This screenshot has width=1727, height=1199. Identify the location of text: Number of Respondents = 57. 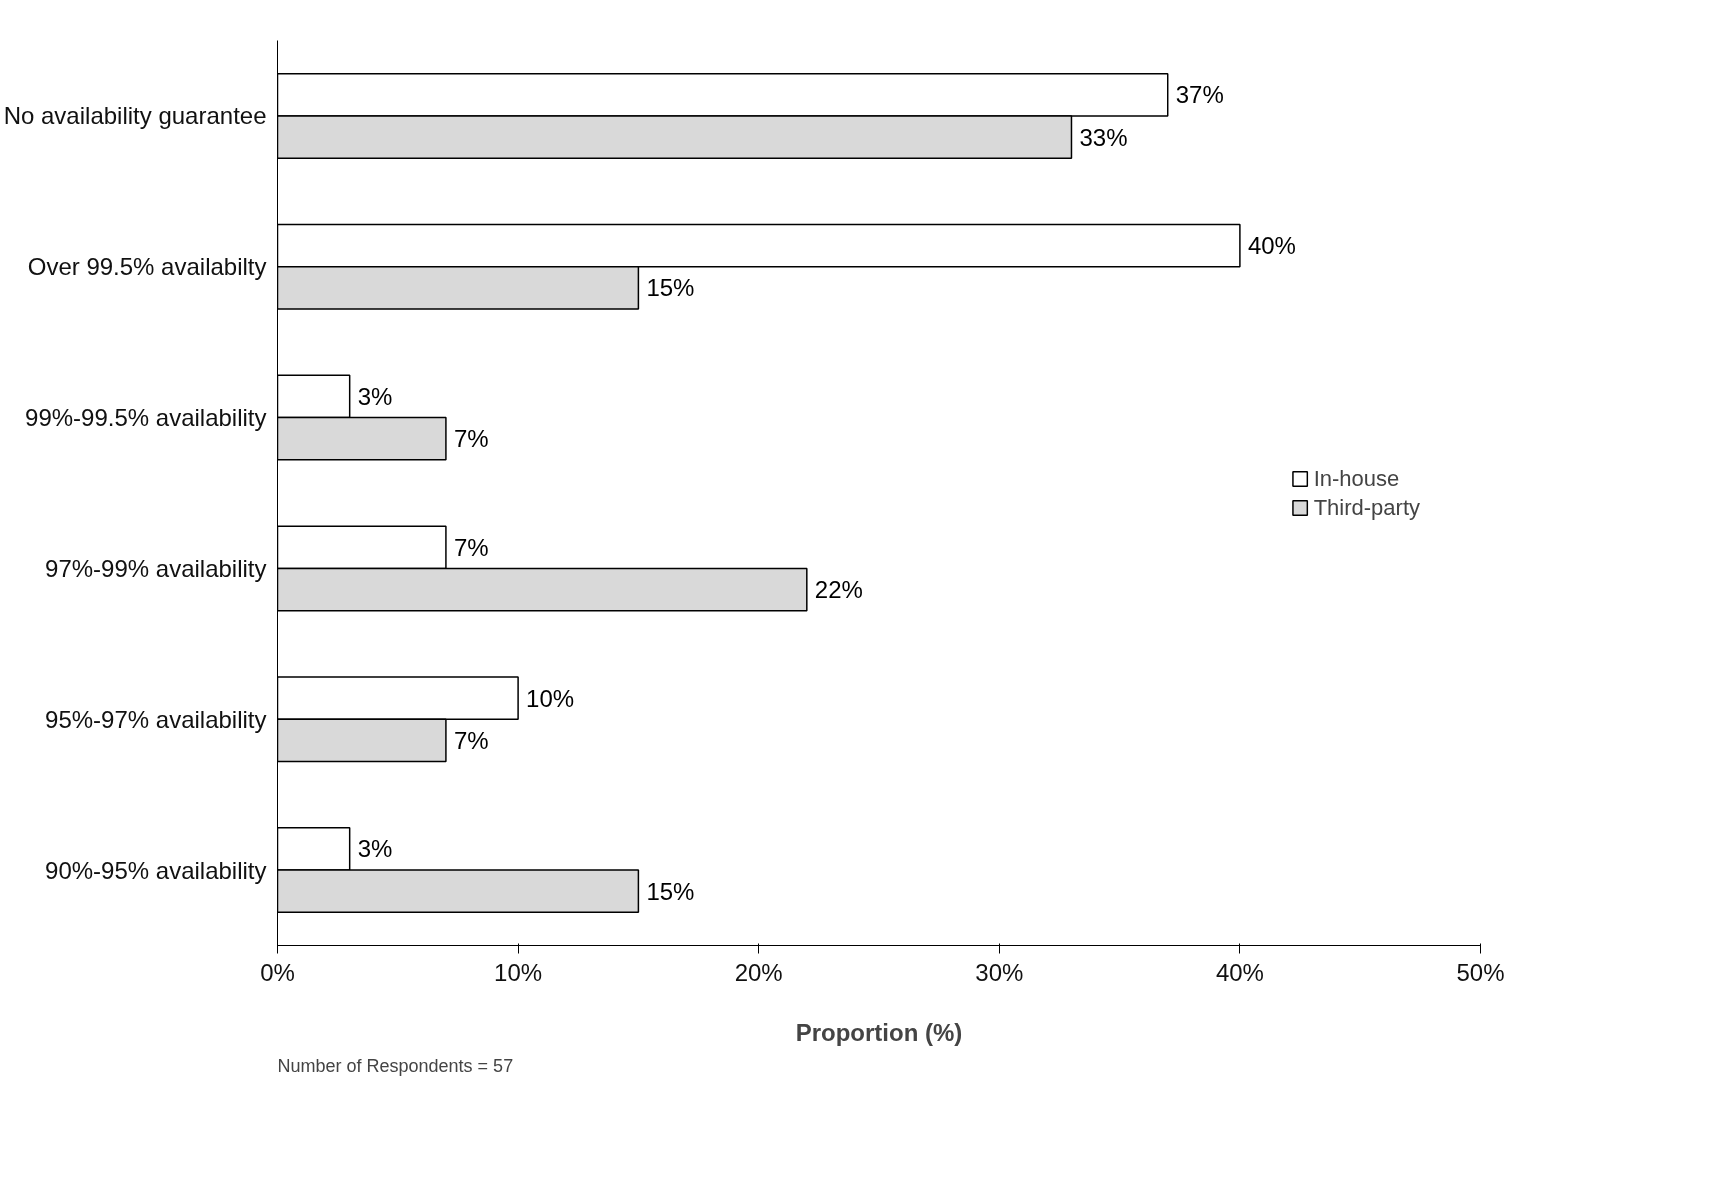
(395, 1065).